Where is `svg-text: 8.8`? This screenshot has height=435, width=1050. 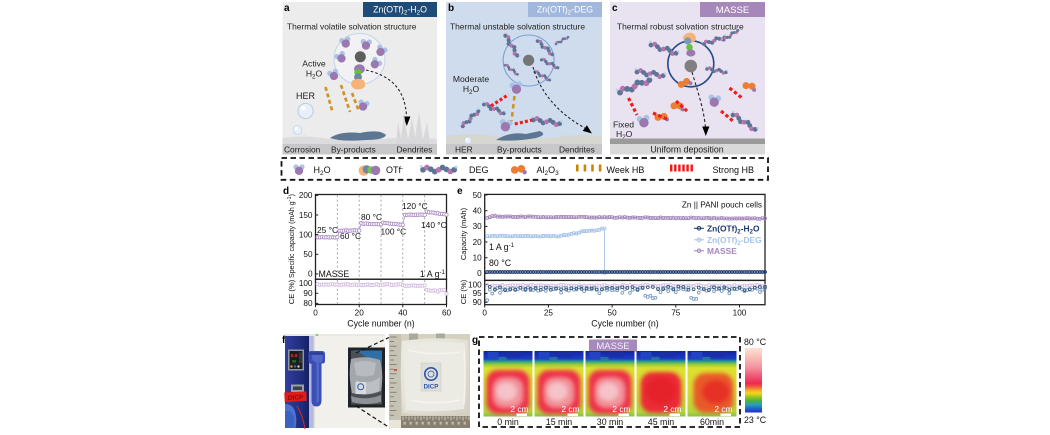 svg-text: 8.8 is located at coordinates (294, 356).